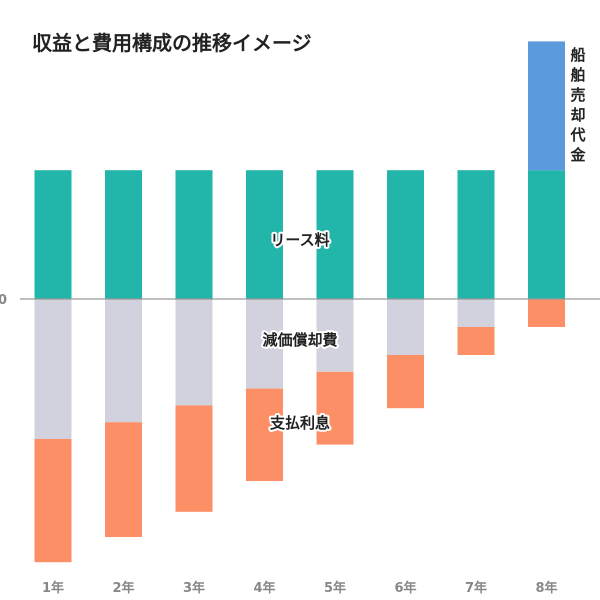  What do you see at coordinates (3, 300) in the screenshot?
I see `y-tick-label-zero: 0` at bounding box center [3, 300].